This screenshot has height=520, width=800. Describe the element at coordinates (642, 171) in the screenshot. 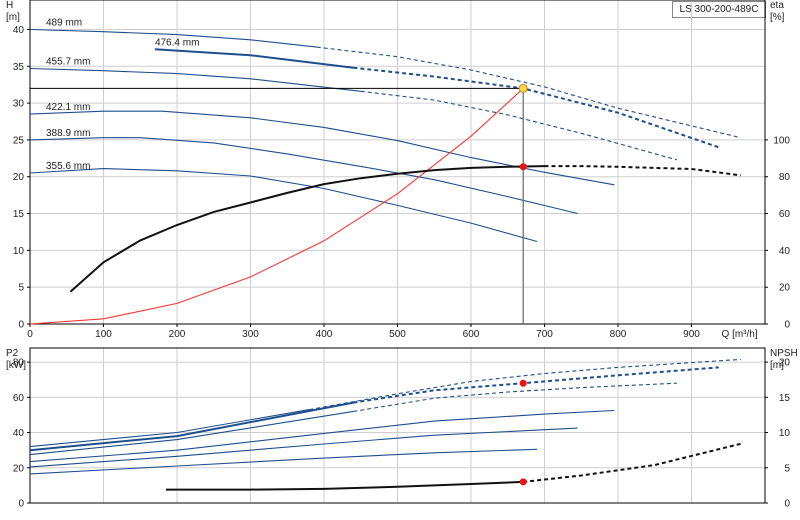

I see `top-series-efficiency-dashed` at that location.